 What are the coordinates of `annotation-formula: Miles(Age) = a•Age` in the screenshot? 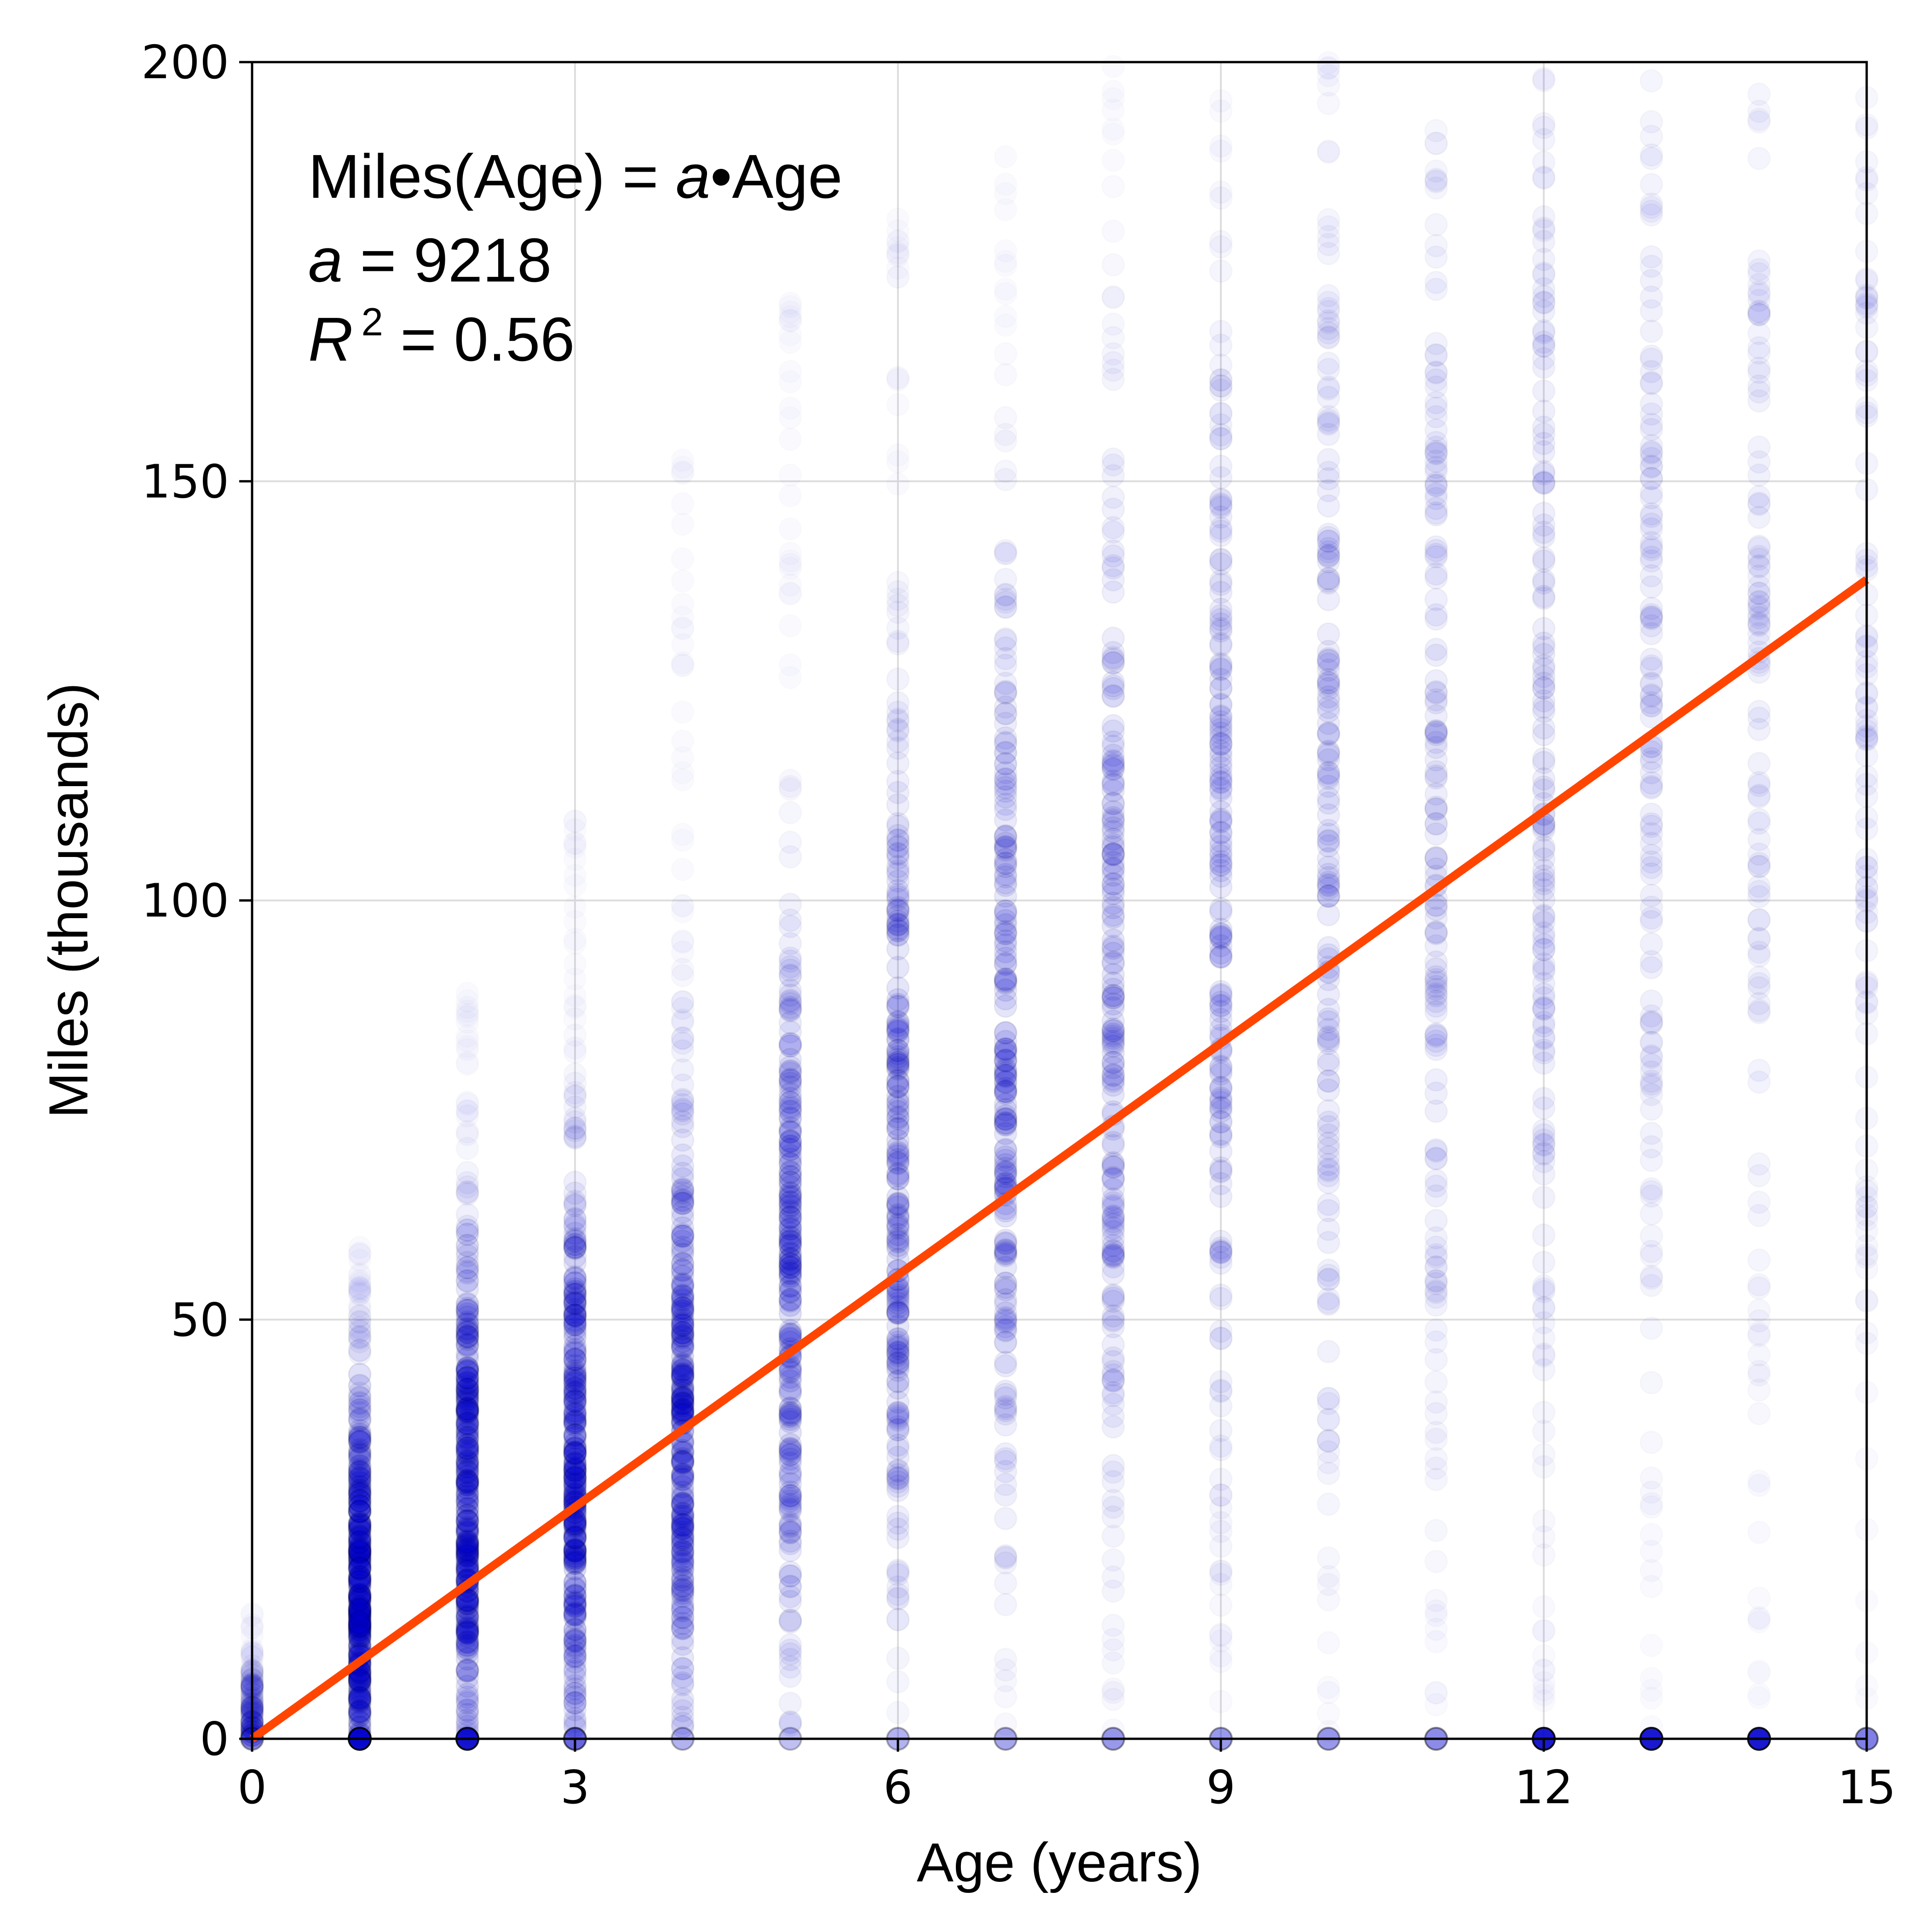 It's located at (575, 176).